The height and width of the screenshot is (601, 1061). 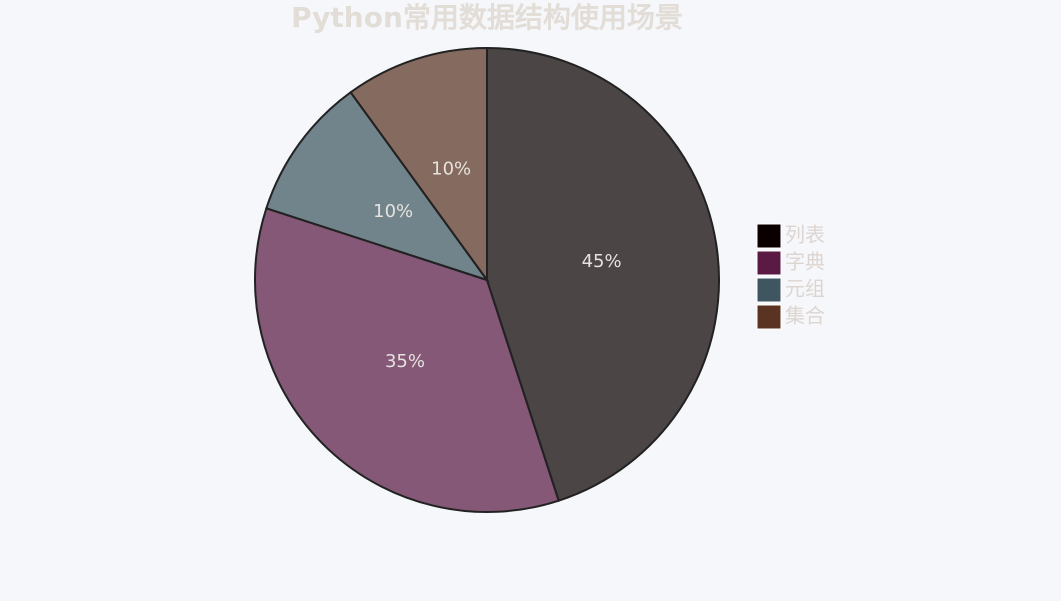 What do you see at coordinates (805, 235) in the screenshot?
I see `legend-label: 列表` at bounding box center [805, 235].